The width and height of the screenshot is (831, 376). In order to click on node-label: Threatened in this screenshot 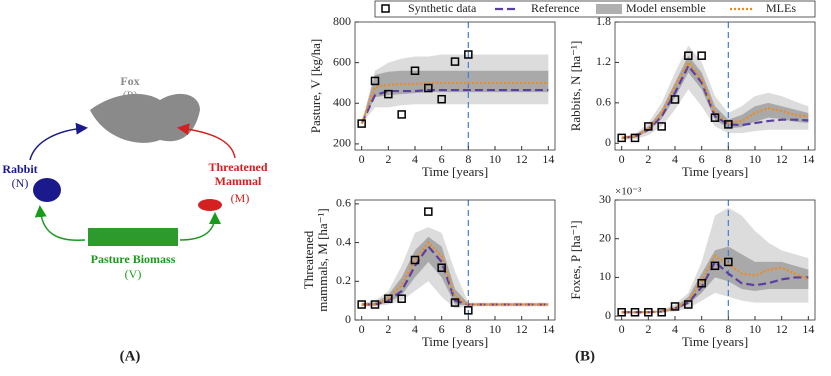, I will do `click(237, 167)`.